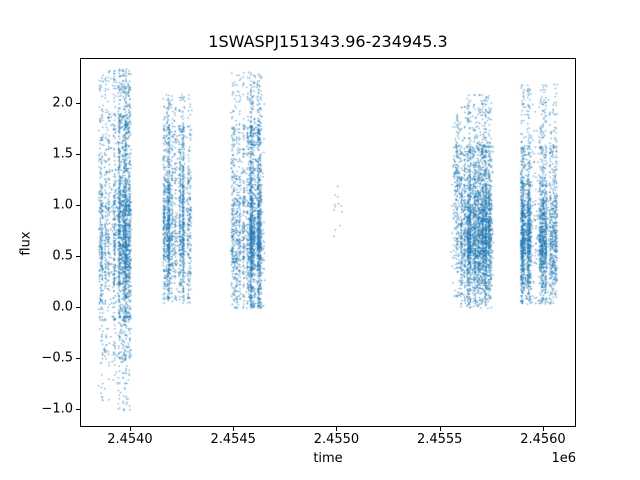 Image resolution: width=640 pixels, height=480 pixels. I want to click on x-tick-label: 2.4540, so click(130, 439).